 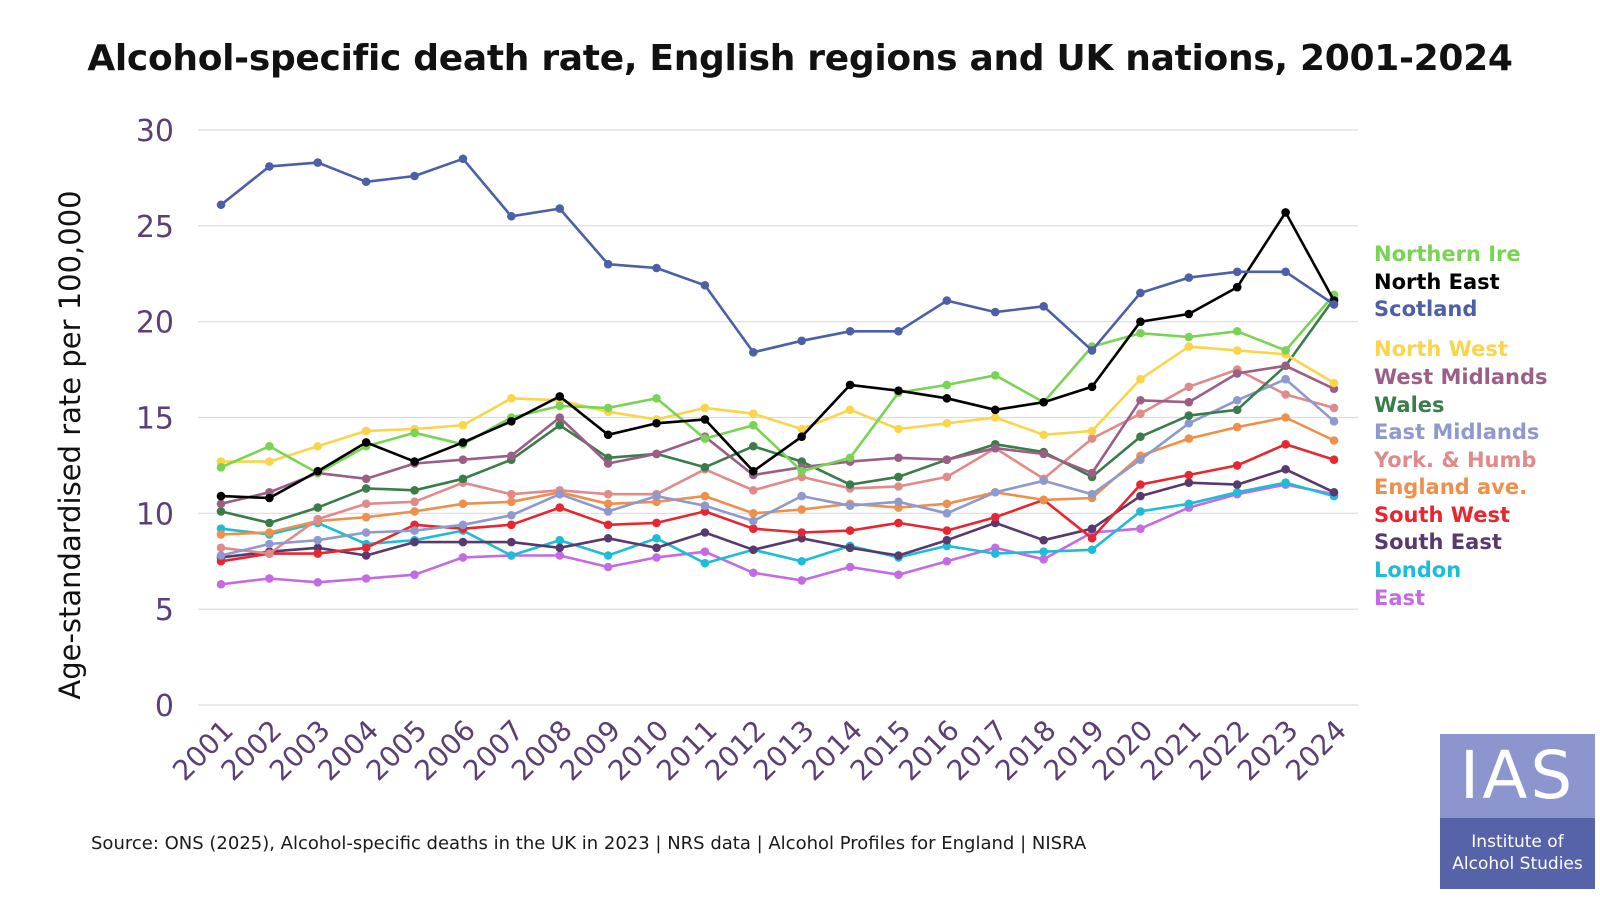 What do you see at coordinates (155, 227) in the screenshot?
I see `y-tick-label: 25` at bounding box center [155, 227].